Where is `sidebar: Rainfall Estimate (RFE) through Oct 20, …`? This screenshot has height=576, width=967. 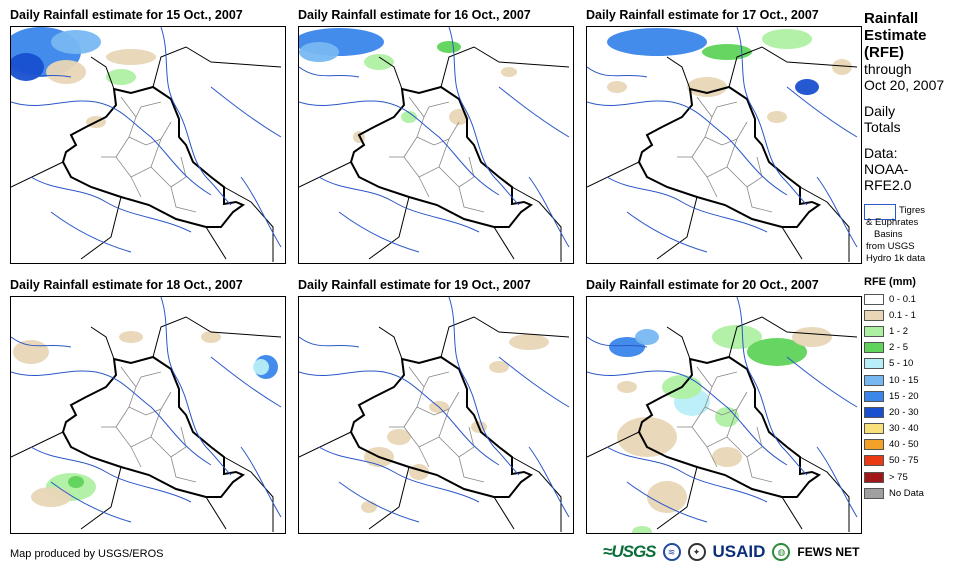
sidebar: Rainfall Estimate (RFE) through Oct 20, … is located at coordinates (914, 255).